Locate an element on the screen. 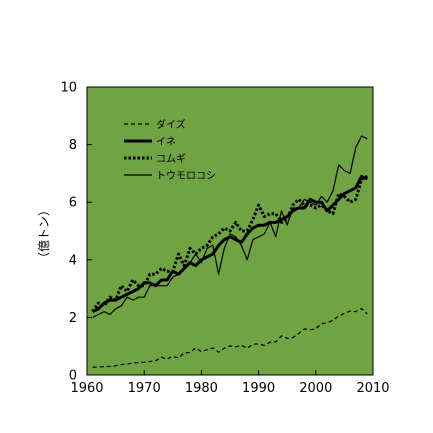 This screenshot has width=433, height=433. y-tick-label: 10 is located at coordinates (68, 88).